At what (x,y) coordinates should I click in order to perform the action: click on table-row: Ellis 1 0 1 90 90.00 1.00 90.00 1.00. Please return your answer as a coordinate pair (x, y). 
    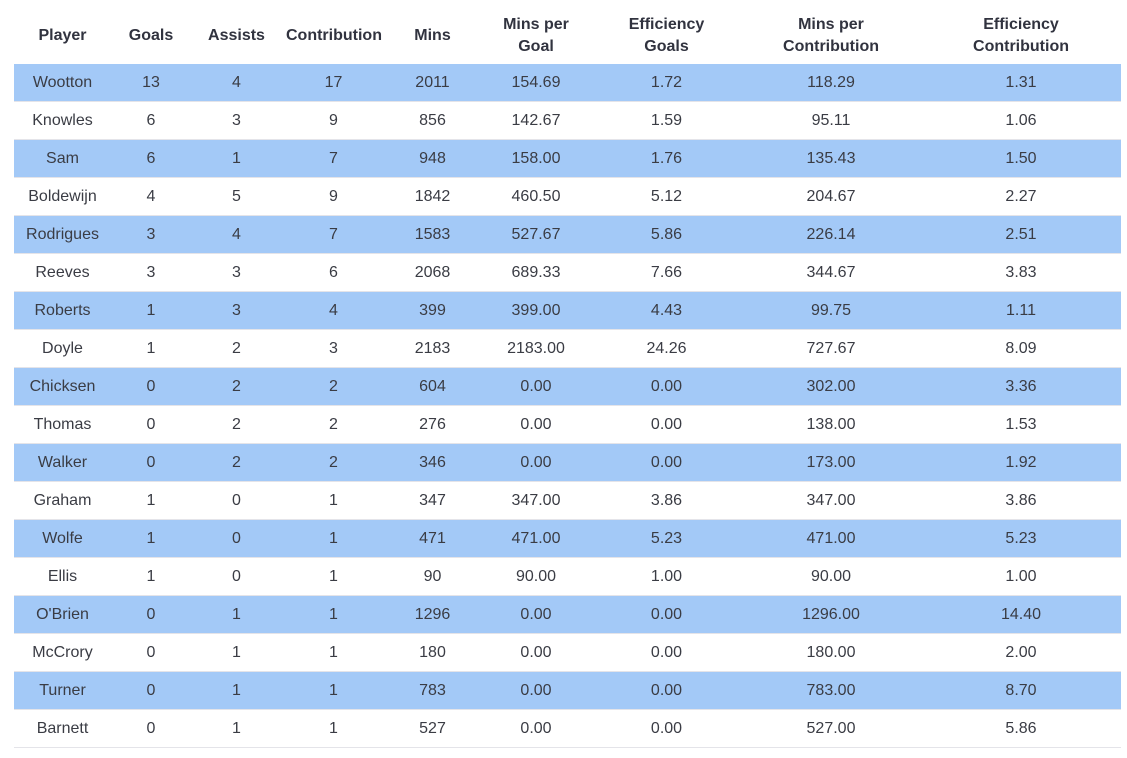
    Looking at the image, I should click on (567, 576).